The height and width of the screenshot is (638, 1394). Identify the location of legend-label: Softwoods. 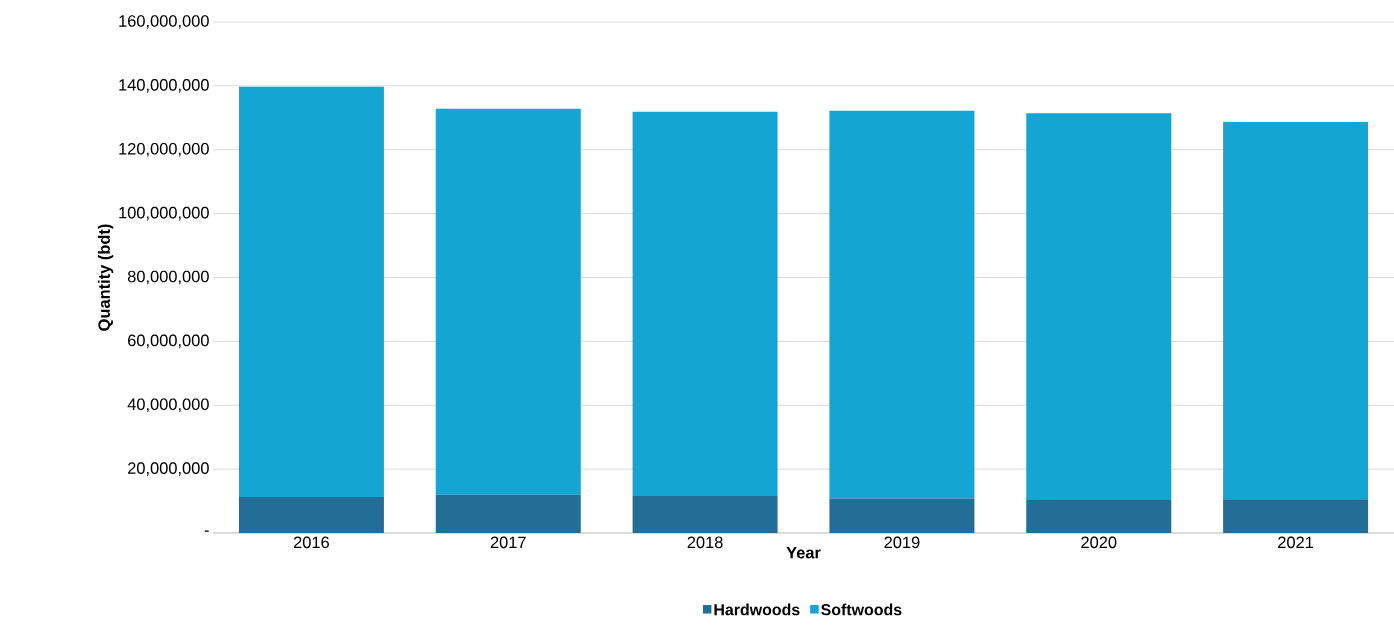
(861, 609).